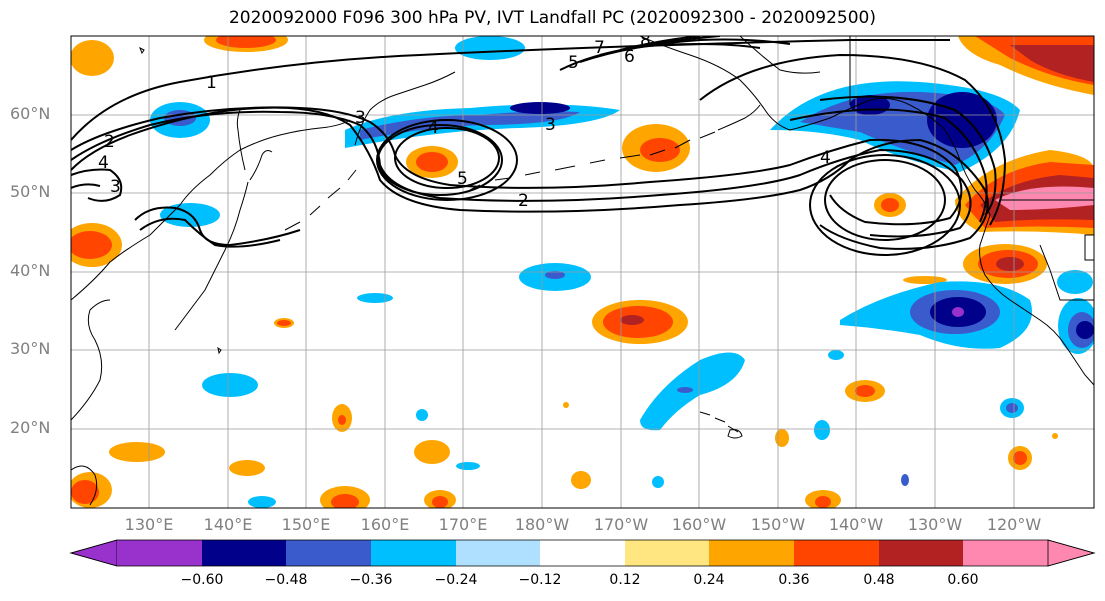 Image resolution: width=1105 pixels, height=601 pixels. I want to click on colorbar-extend-max, so click(1071, 553).